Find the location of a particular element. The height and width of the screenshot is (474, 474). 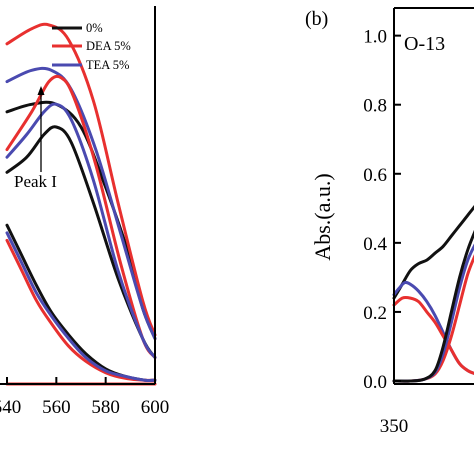

panel-b-curves is located at coordinates (433, 293).